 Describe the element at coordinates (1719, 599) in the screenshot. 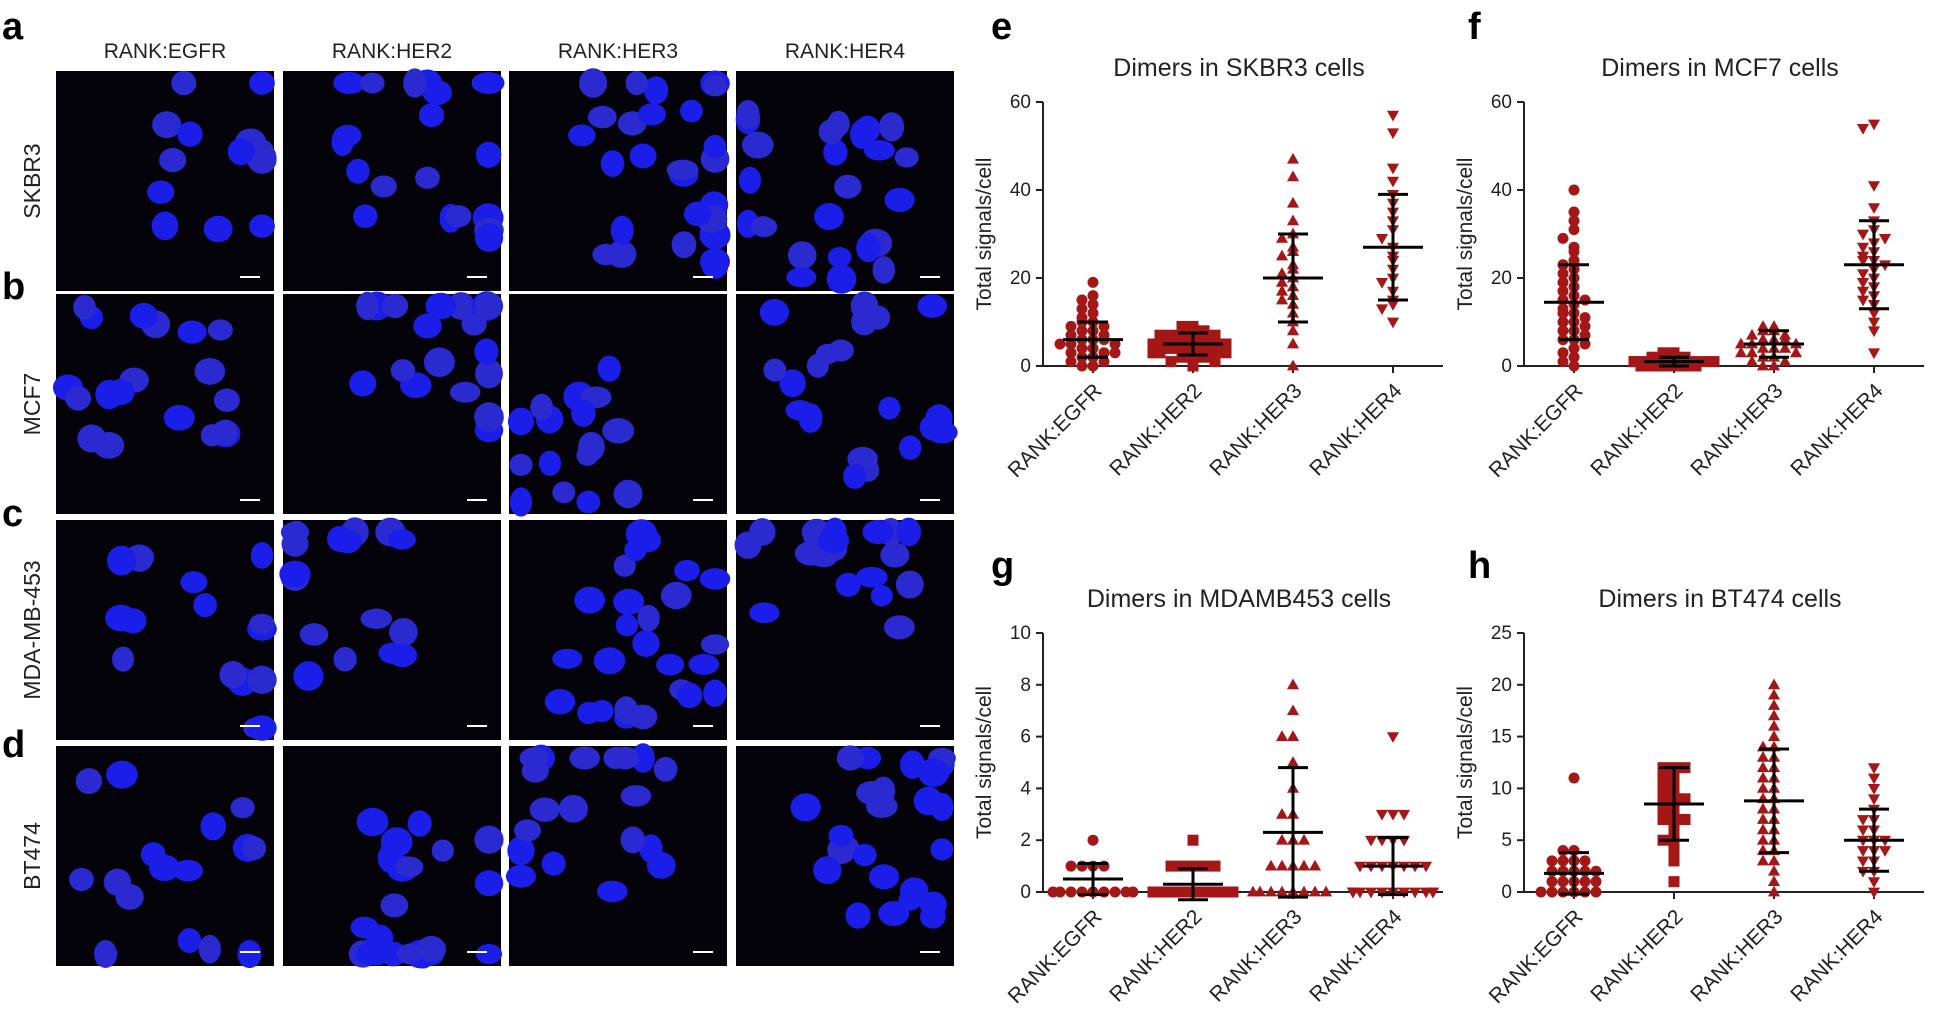

I see `chart-title: Dimers in BT474 cells` at that location.